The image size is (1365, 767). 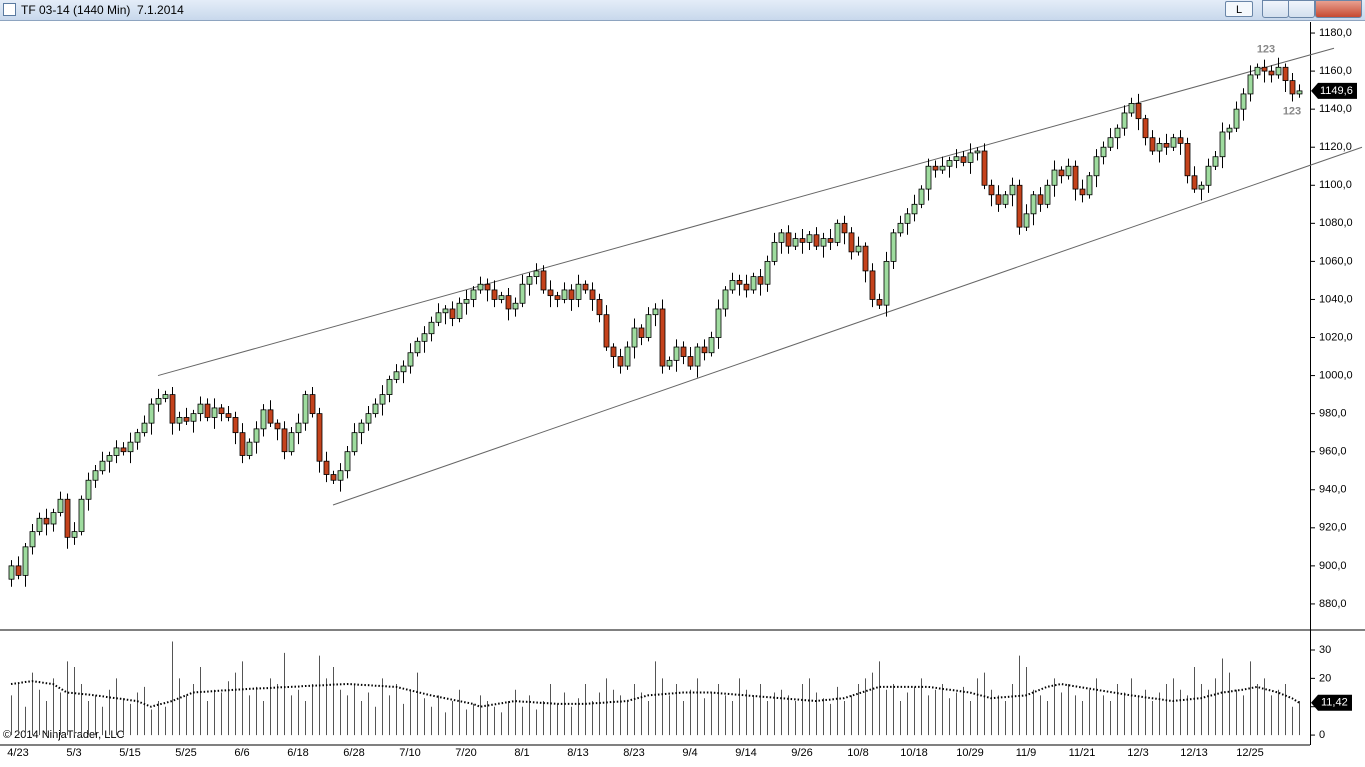 I want to click on y-tick-label: 900,0, so click(x=1333, y=566).